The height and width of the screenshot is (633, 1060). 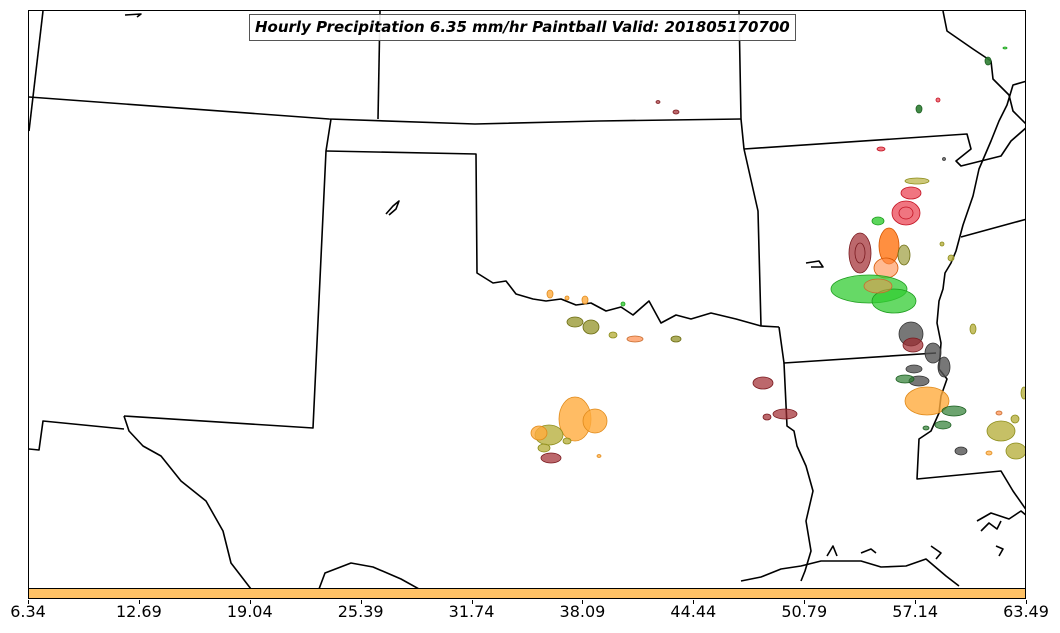 I want to click on boundary-az-nm, so click(x=227, y=273).